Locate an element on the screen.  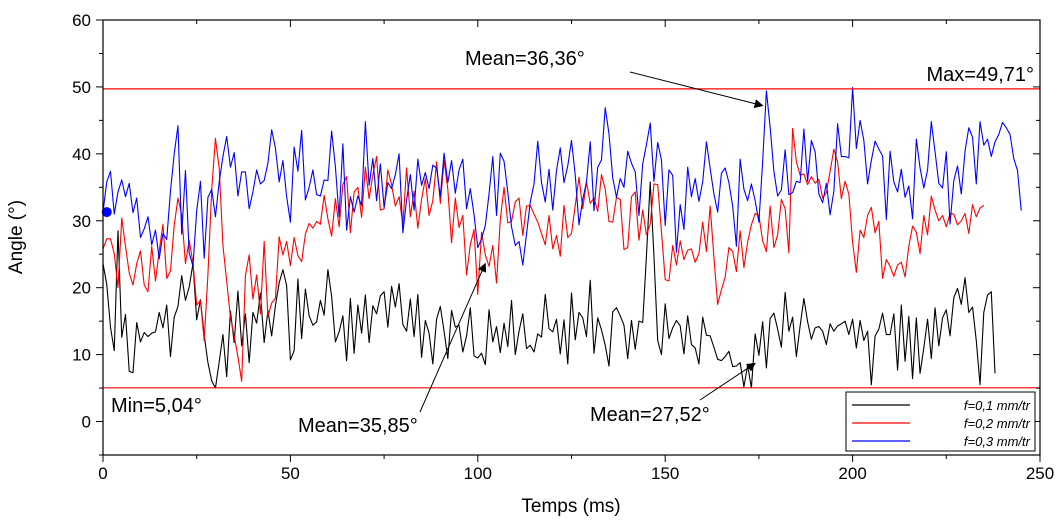
legend-entries: f=0,1 mm/tr f=0,2 mm/tr f=0,3 mm/tr is located at coordinates (941, 423).